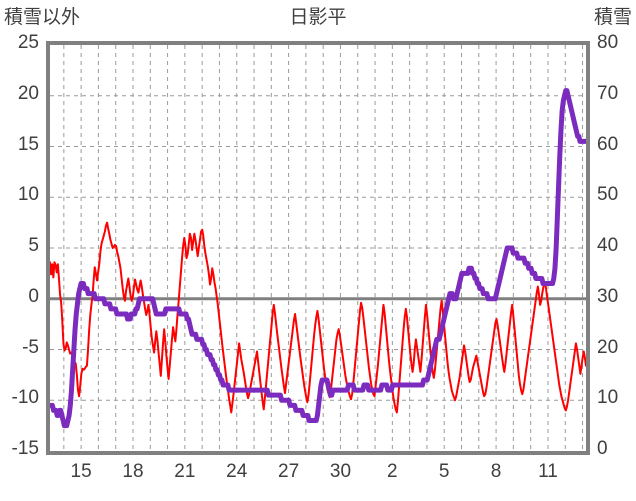 This screenshot has width=636, height=501. What do you see at coordinates (318, 17) in the screenshot?
I see `chart-title: 日影平` at bounding box center [318, 17].